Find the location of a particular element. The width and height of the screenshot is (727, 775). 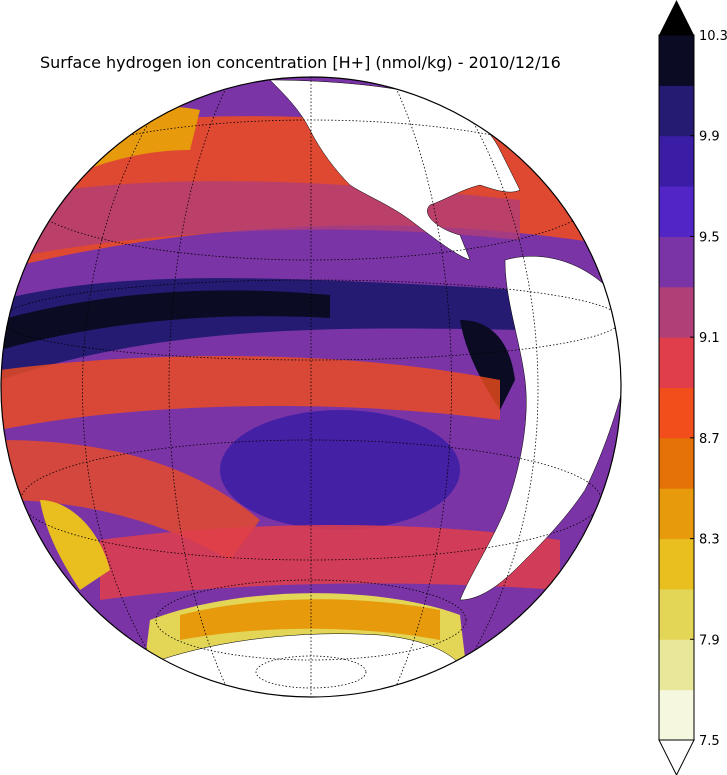

colorbar-extend-low is located at coordinates (676, 757).